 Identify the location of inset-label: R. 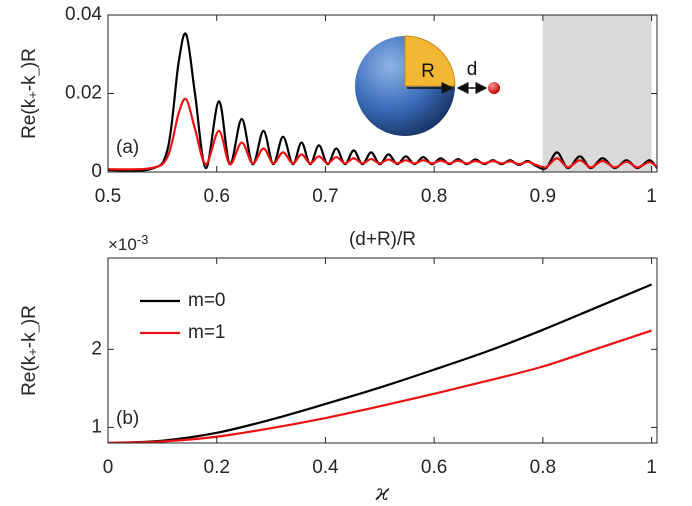
(428, 71).